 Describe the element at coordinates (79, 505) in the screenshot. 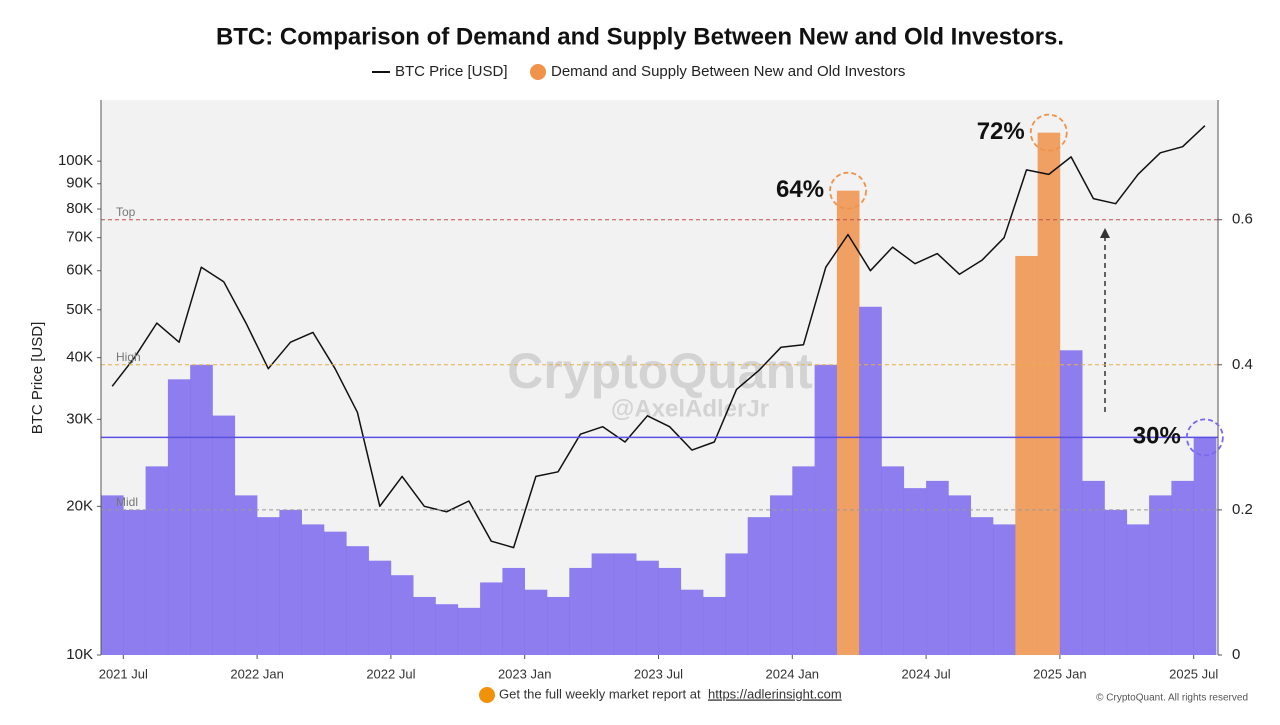

I see `y-tick-label: 20K` at that location.